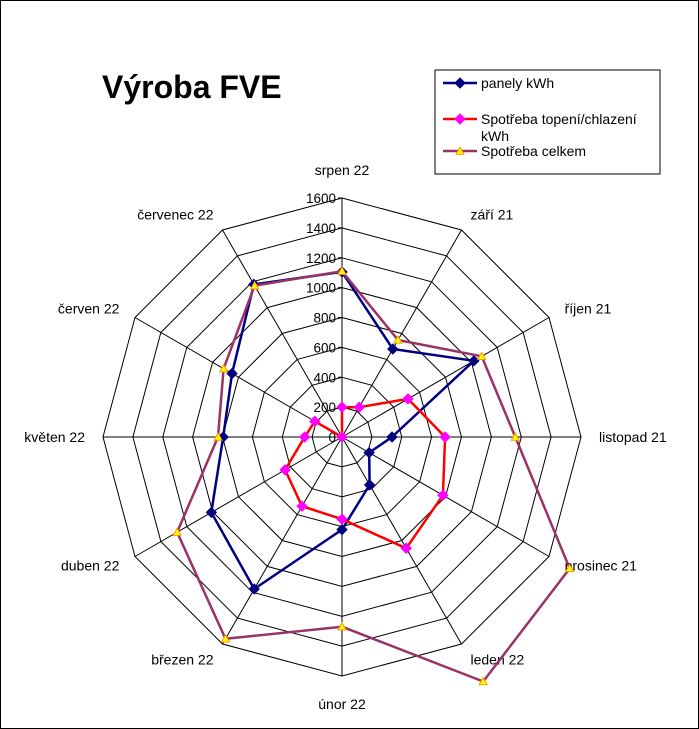 This screenshot has height=729, width=699. I want to click on radial-tick-label: 1400, so click(321, 228).